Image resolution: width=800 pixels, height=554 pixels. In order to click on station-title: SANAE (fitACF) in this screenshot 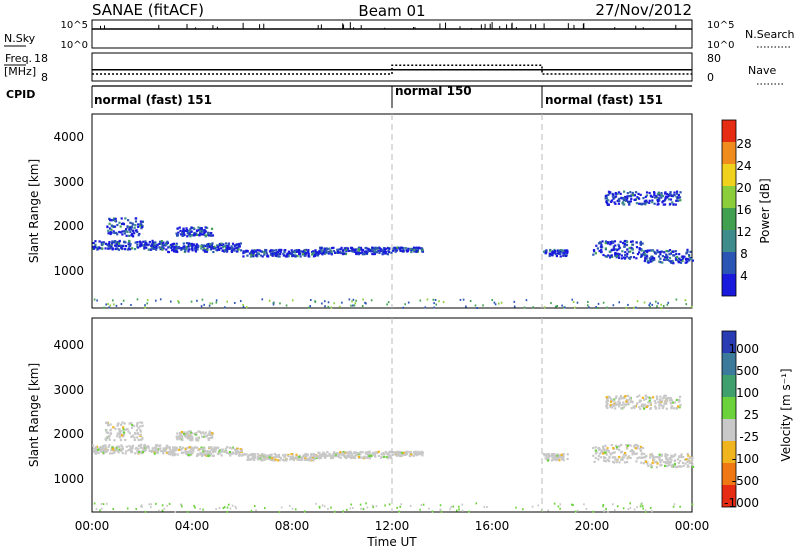, I will do `click(148, 10)`.